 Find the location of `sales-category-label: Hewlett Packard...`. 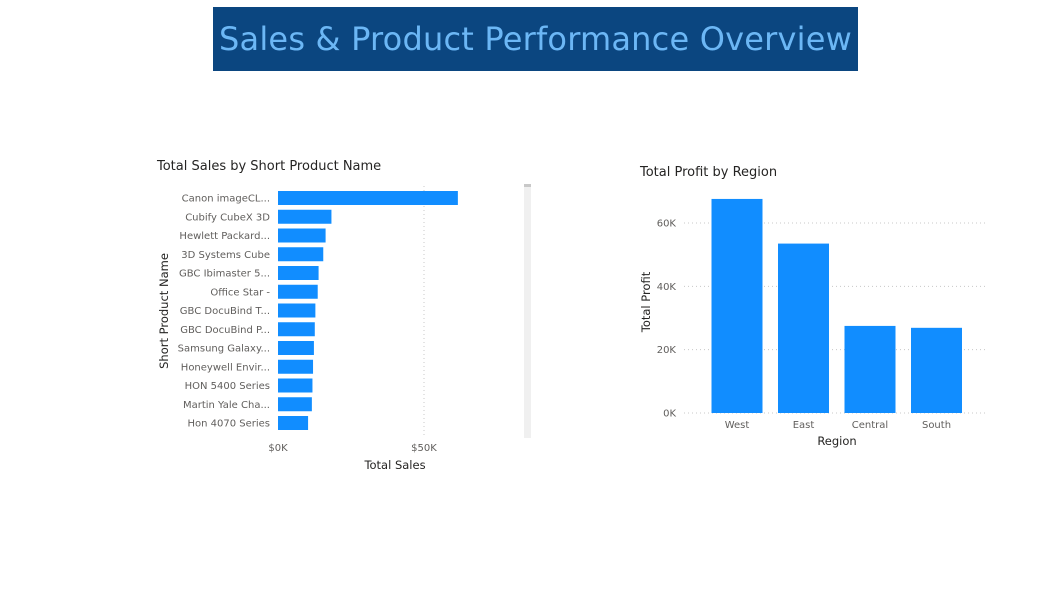

sales-category-label: Hewlett Packard... is located at coordinates (224, 236).